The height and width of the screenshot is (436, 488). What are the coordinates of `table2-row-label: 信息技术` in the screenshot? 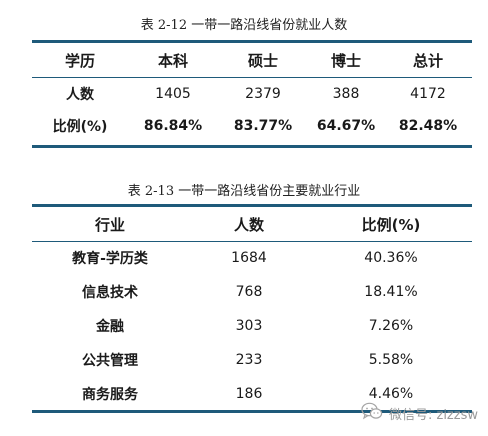 It's located at (110, 293).